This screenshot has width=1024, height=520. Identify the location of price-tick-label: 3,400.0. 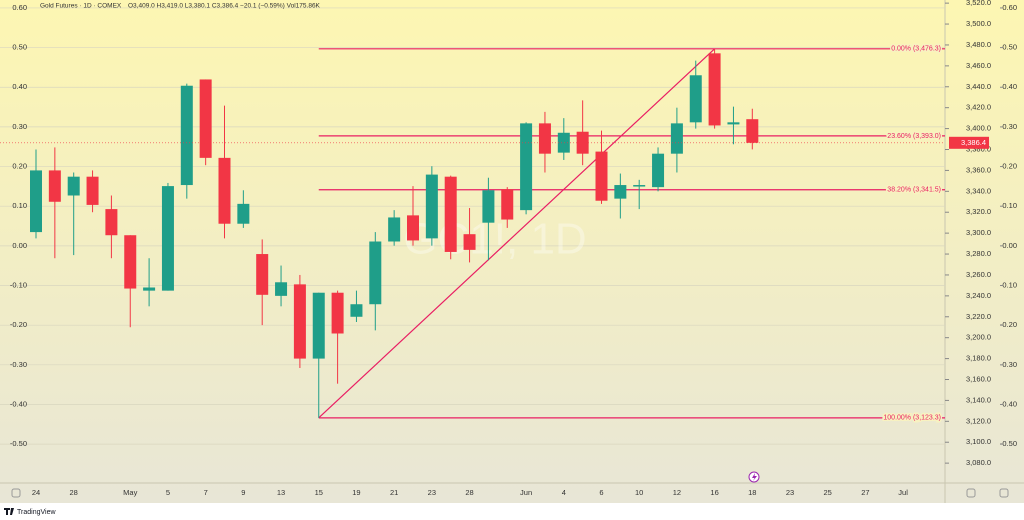
(978, 128).